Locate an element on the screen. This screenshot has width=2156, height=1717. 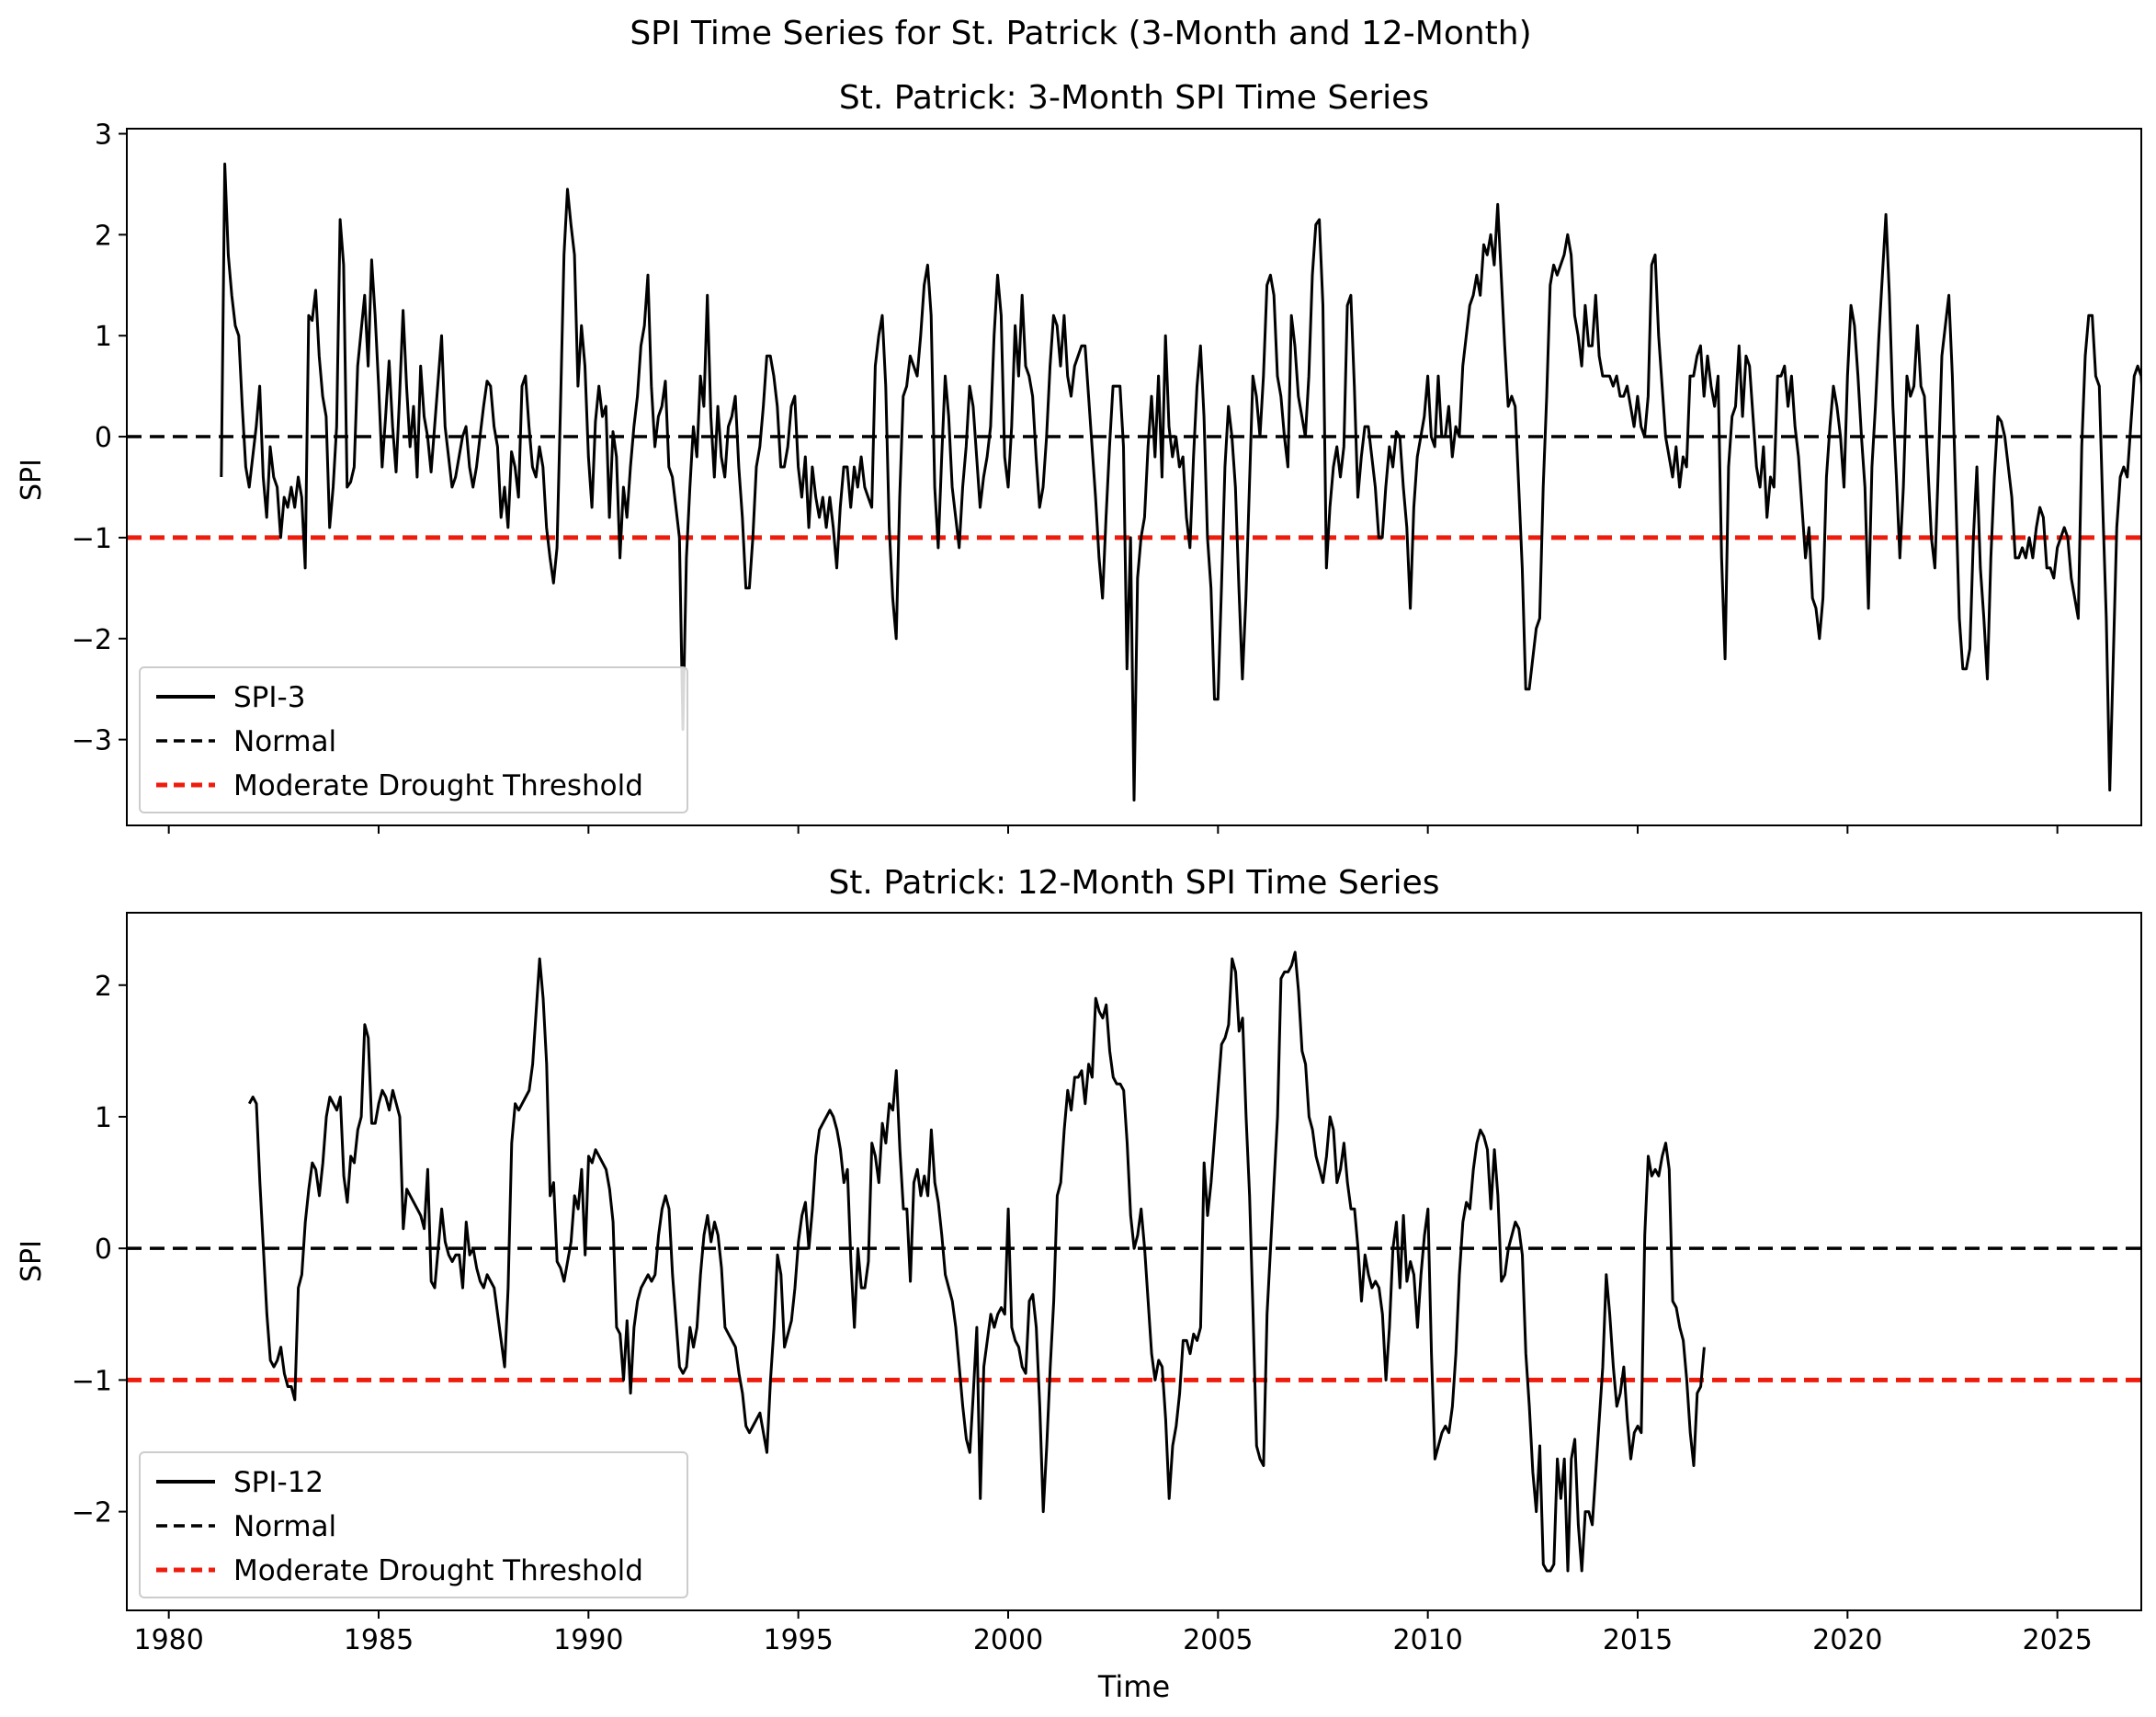
spi12-legend: SPI-12 Normal Moderate Drought Threshold is located at coordinates (413, 1524).